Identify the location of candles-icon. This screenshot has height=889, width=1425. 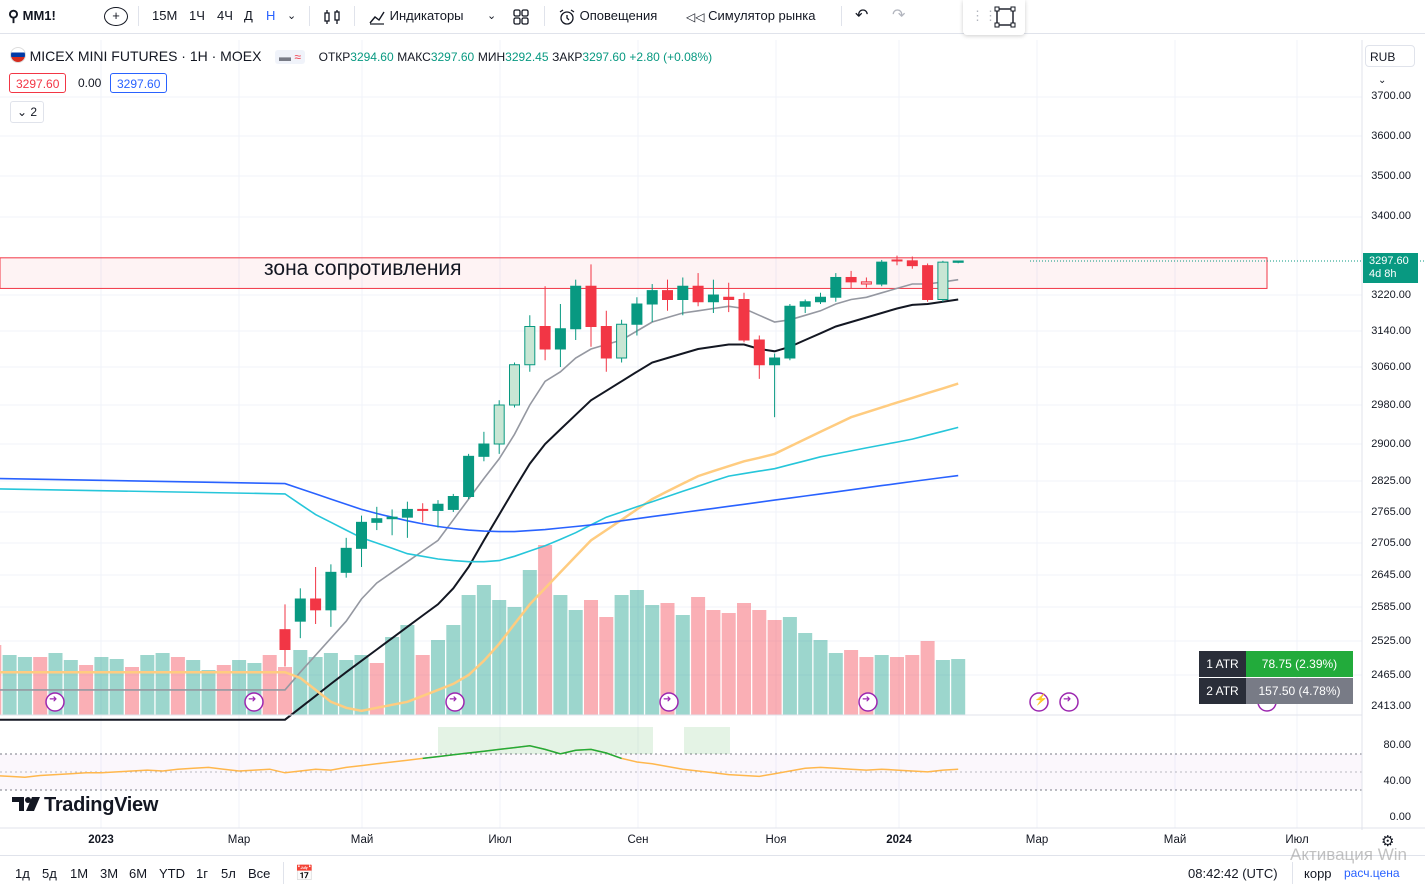
(332, 16).